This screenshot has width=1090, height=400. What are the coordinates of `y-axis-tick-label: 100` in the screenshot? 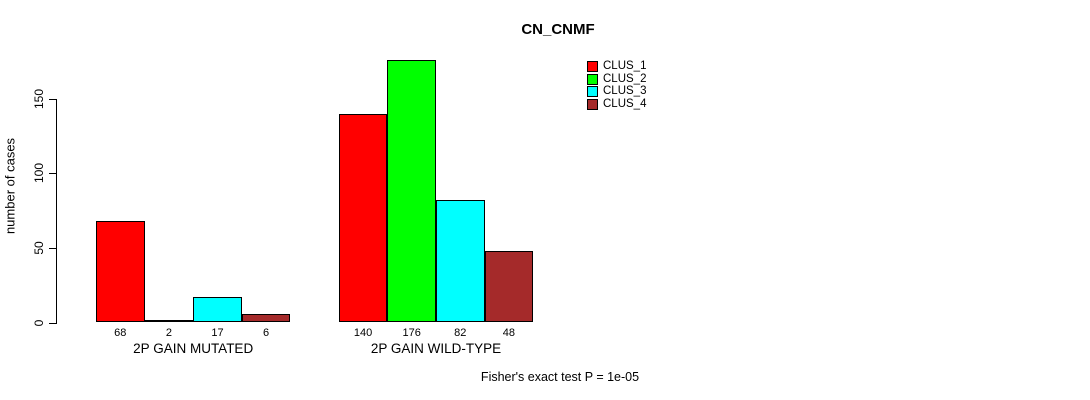 It's located at (39, 173).